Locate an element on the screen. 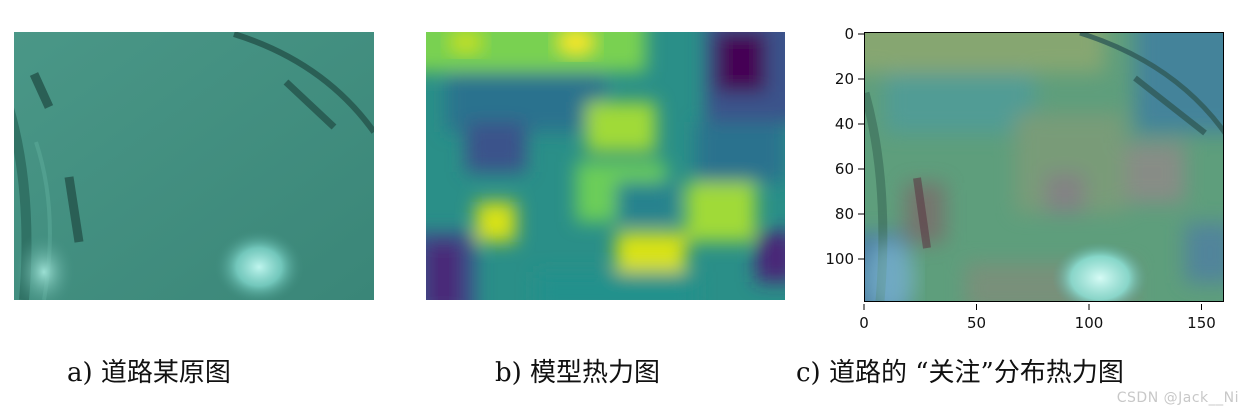  y-tick-label: 20 is located at coordinates (844, 79).